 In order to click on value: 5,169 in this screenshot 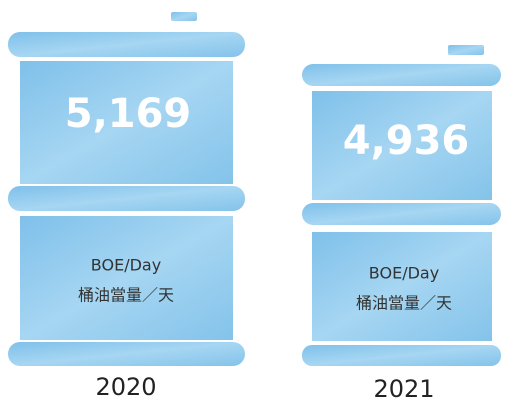, I will do `click(128, 114)`.